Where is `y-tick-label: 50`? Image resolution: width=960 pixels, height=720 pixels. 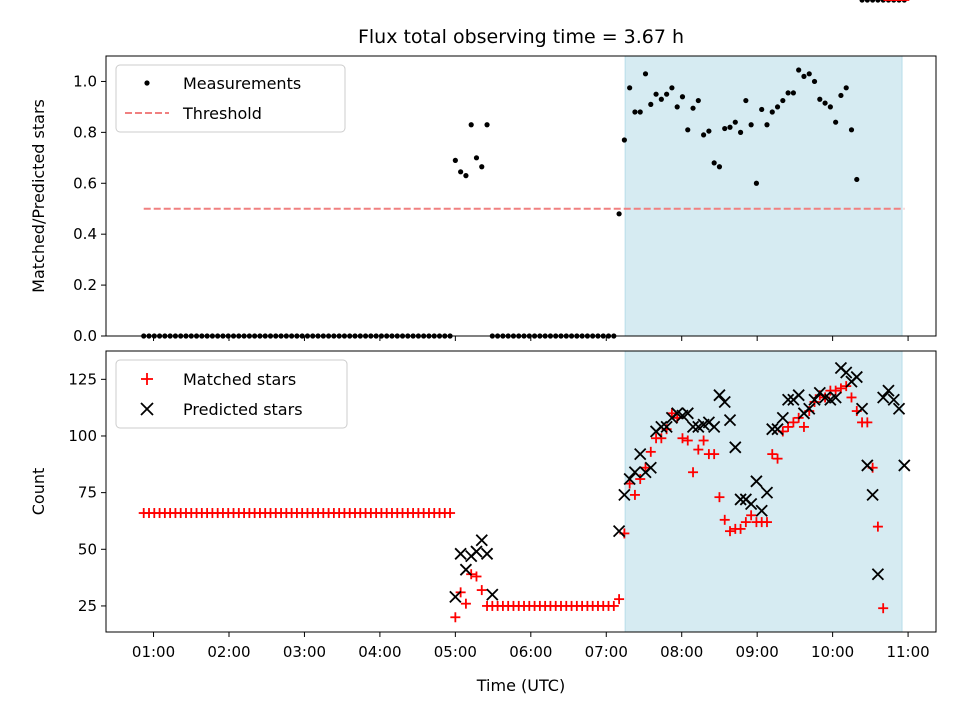
y-tick-label: 50 is located at coordinates (87, 549).